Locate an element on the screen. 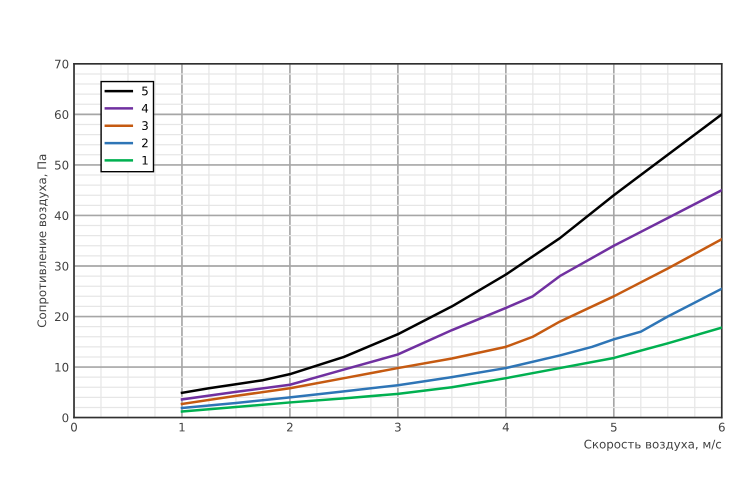  y-tick-label: 0 is located at coordinates (65, 417).